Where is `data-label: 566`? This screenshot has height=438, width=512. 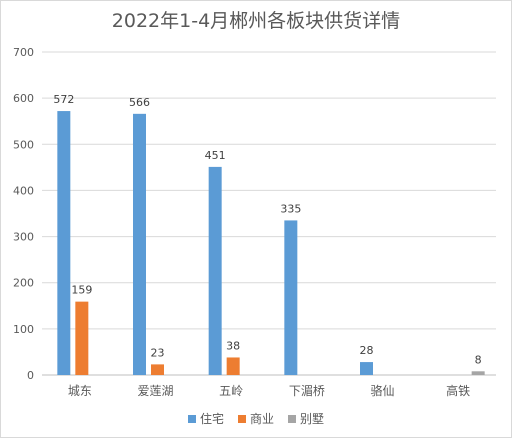
data-label: 566 is located at coordinates (139, 102).